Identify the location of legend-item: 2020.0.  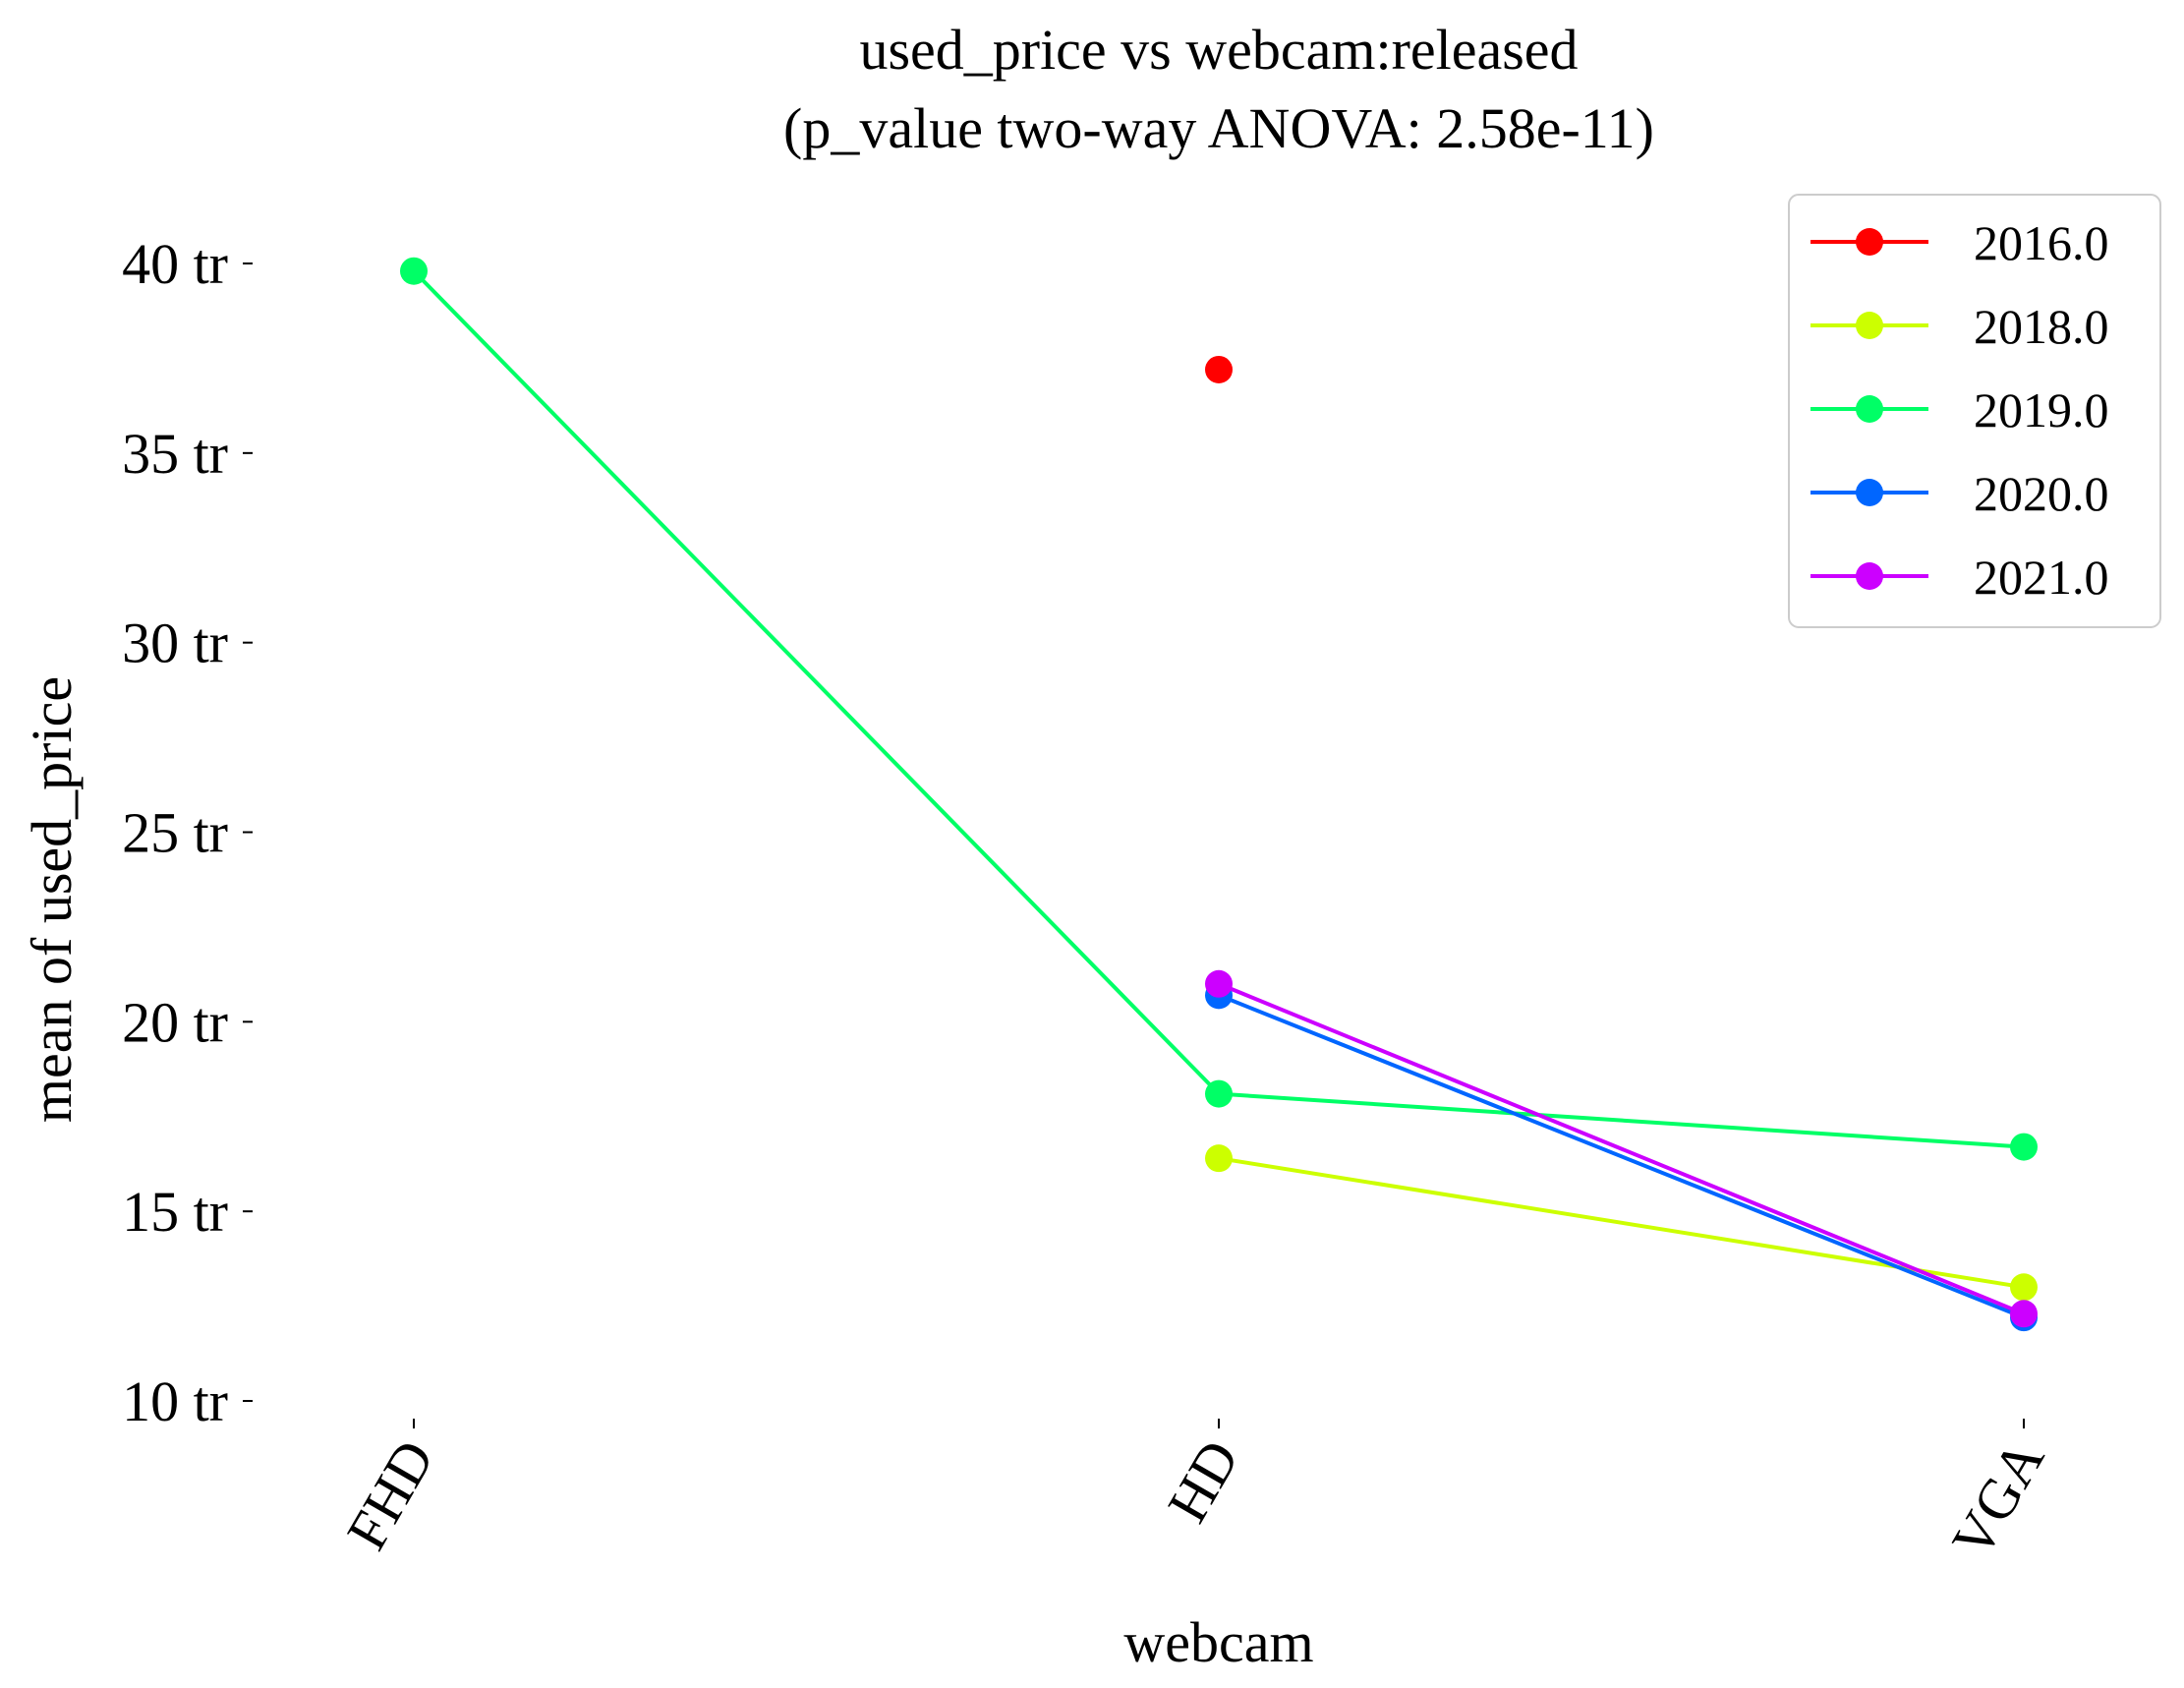
(1959, 493).